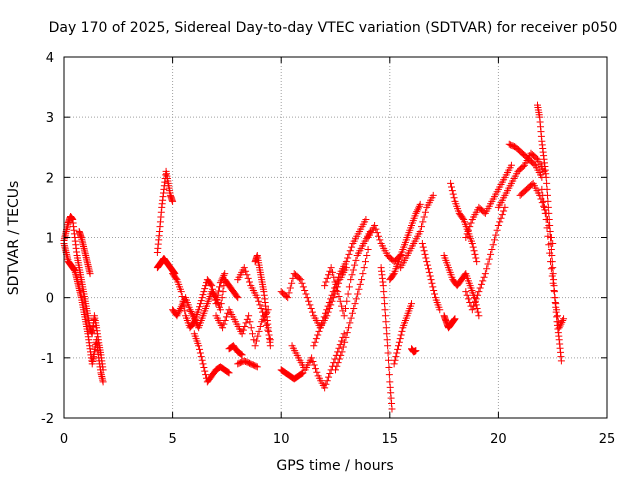 This screenshot has height=480, width=640. I want to click on y-tick-label: 2, so click(50, 178).